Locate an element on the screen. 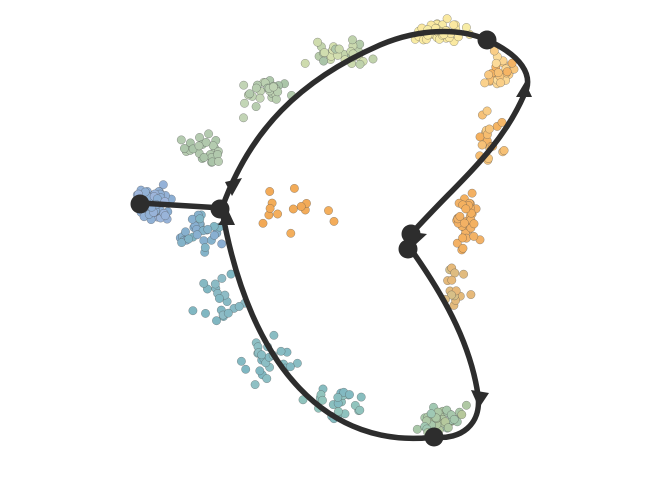 The height and width of the screenshot is (480, 672). node-top is located at coordinates (487, 40).